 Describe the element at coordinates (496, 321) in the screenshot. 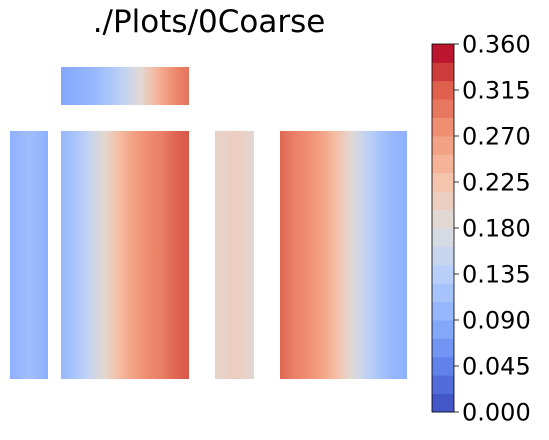

I see `colorbar-tick-label: 0.090` at that location.